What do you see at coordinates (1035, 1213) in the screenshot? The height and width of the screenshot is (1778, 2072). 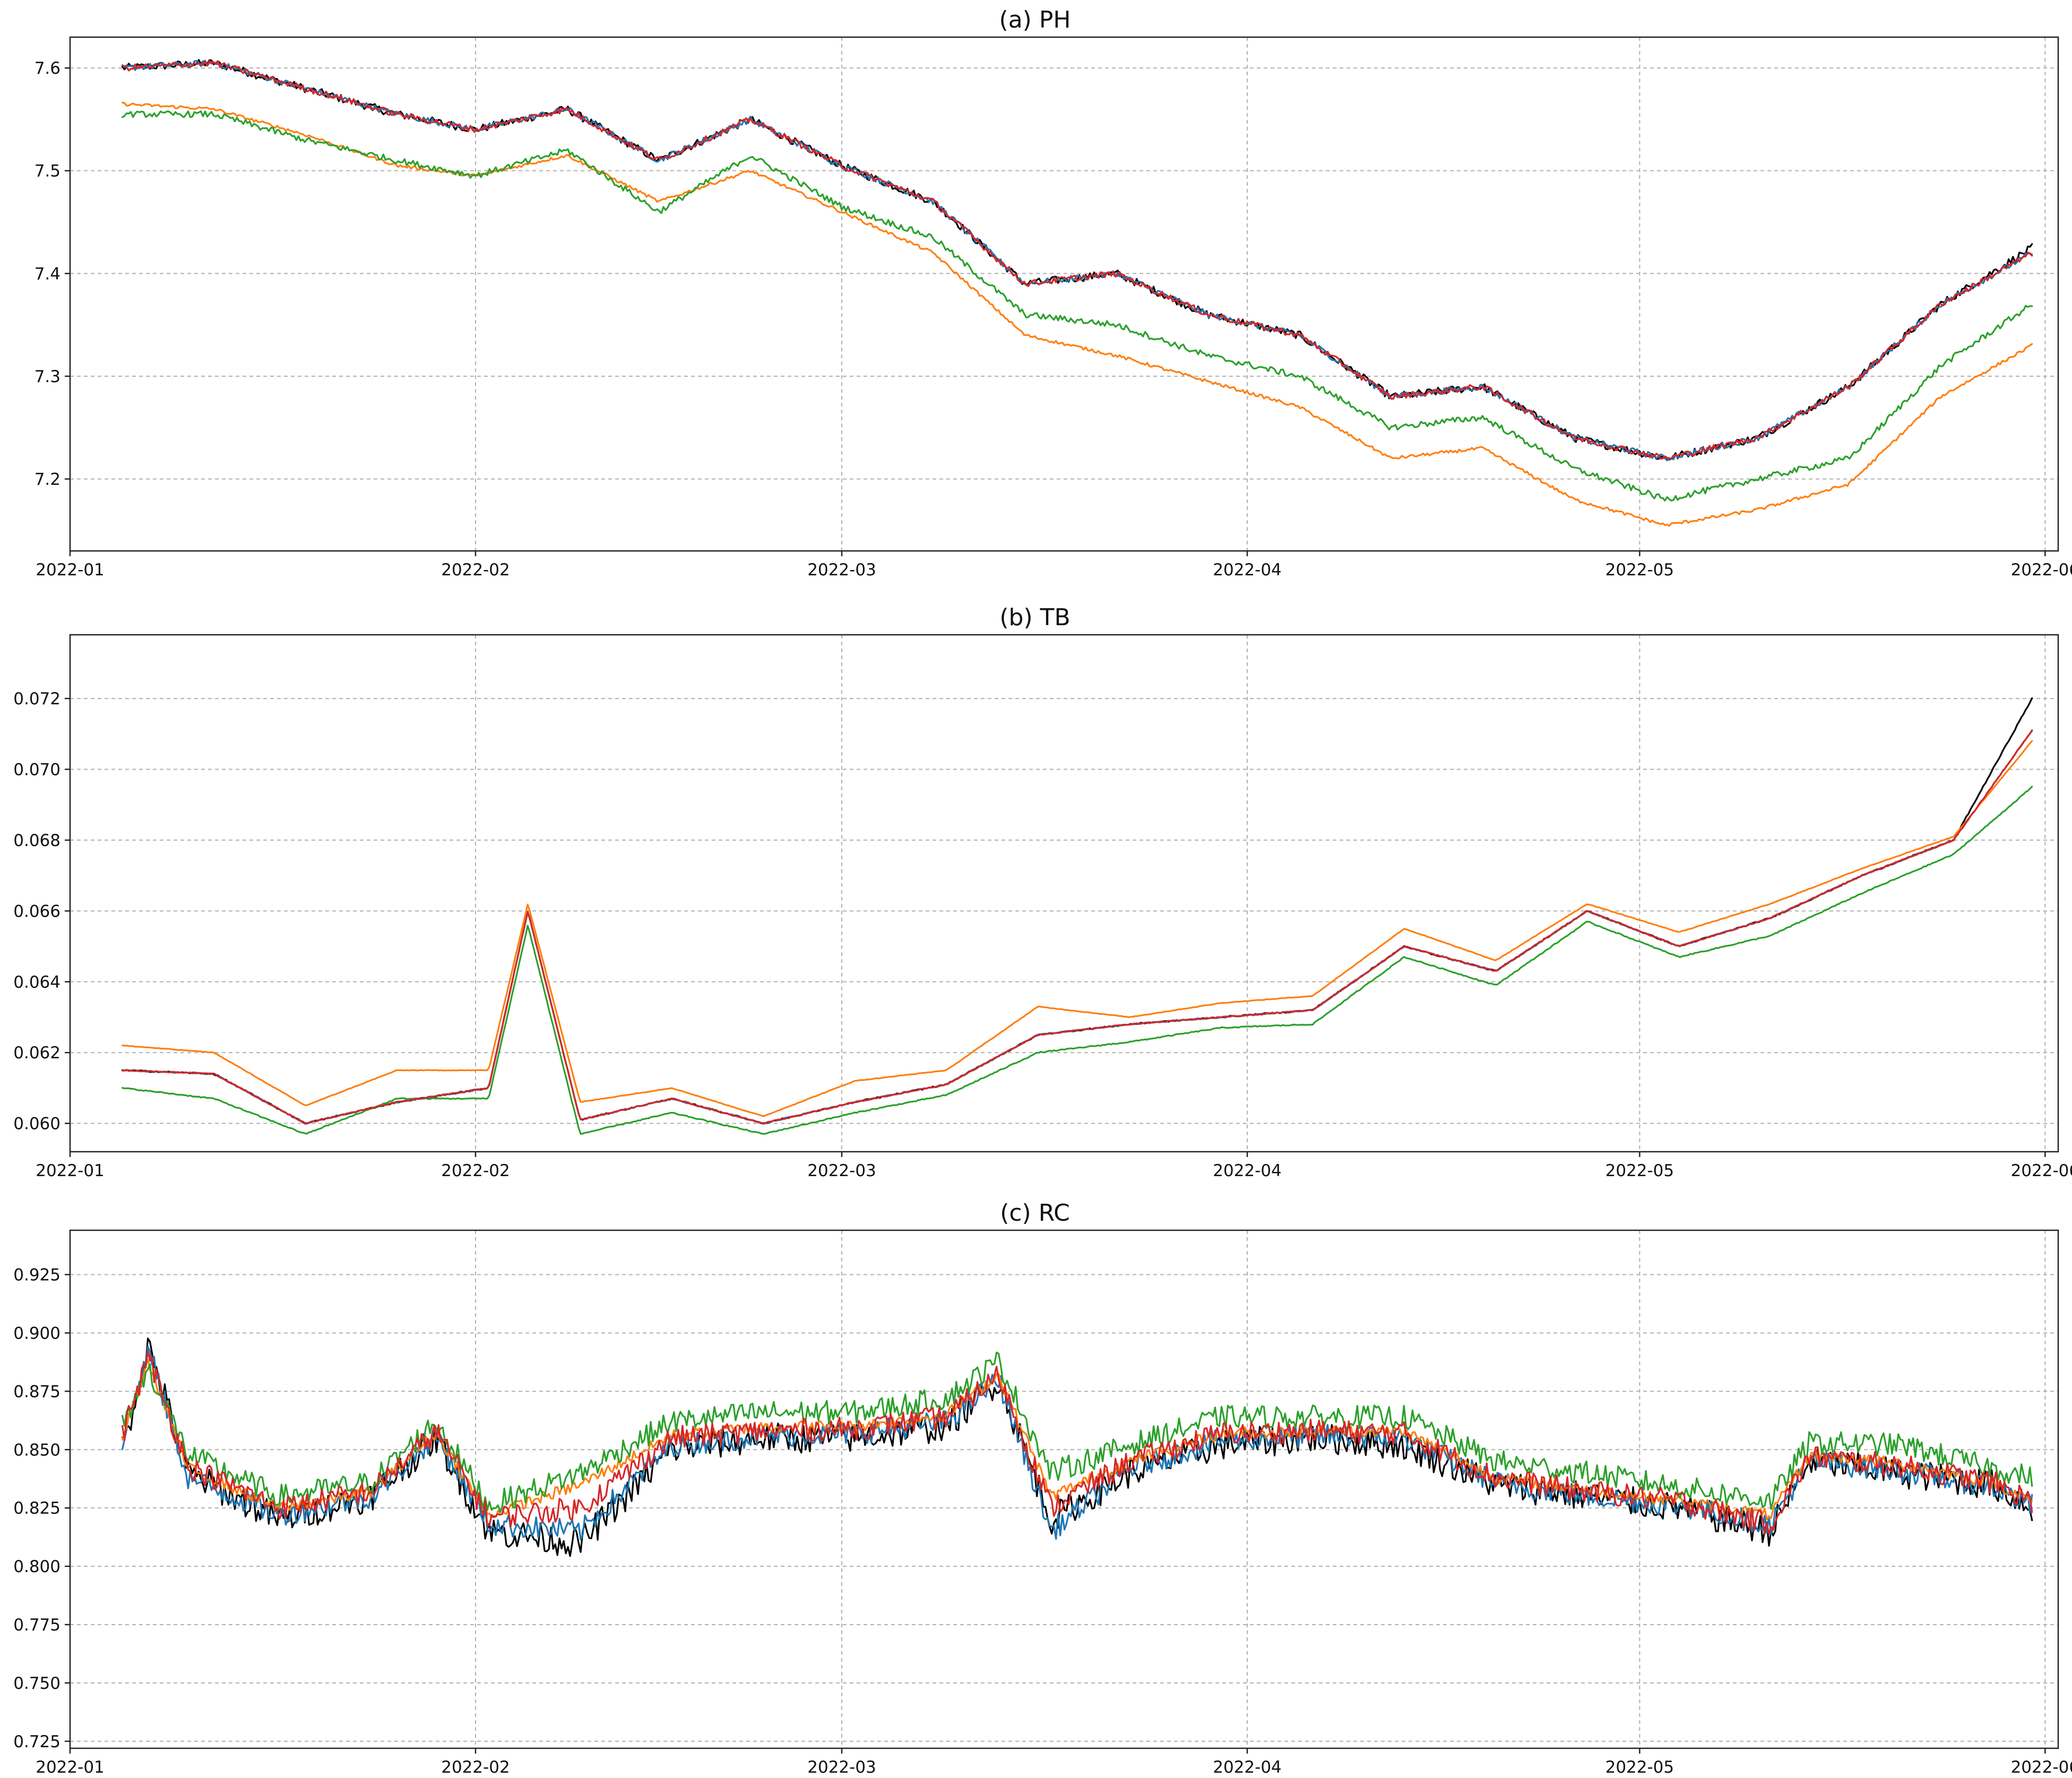 I see `panel-title: (c) RC` at bounding box center [1035, 1213].